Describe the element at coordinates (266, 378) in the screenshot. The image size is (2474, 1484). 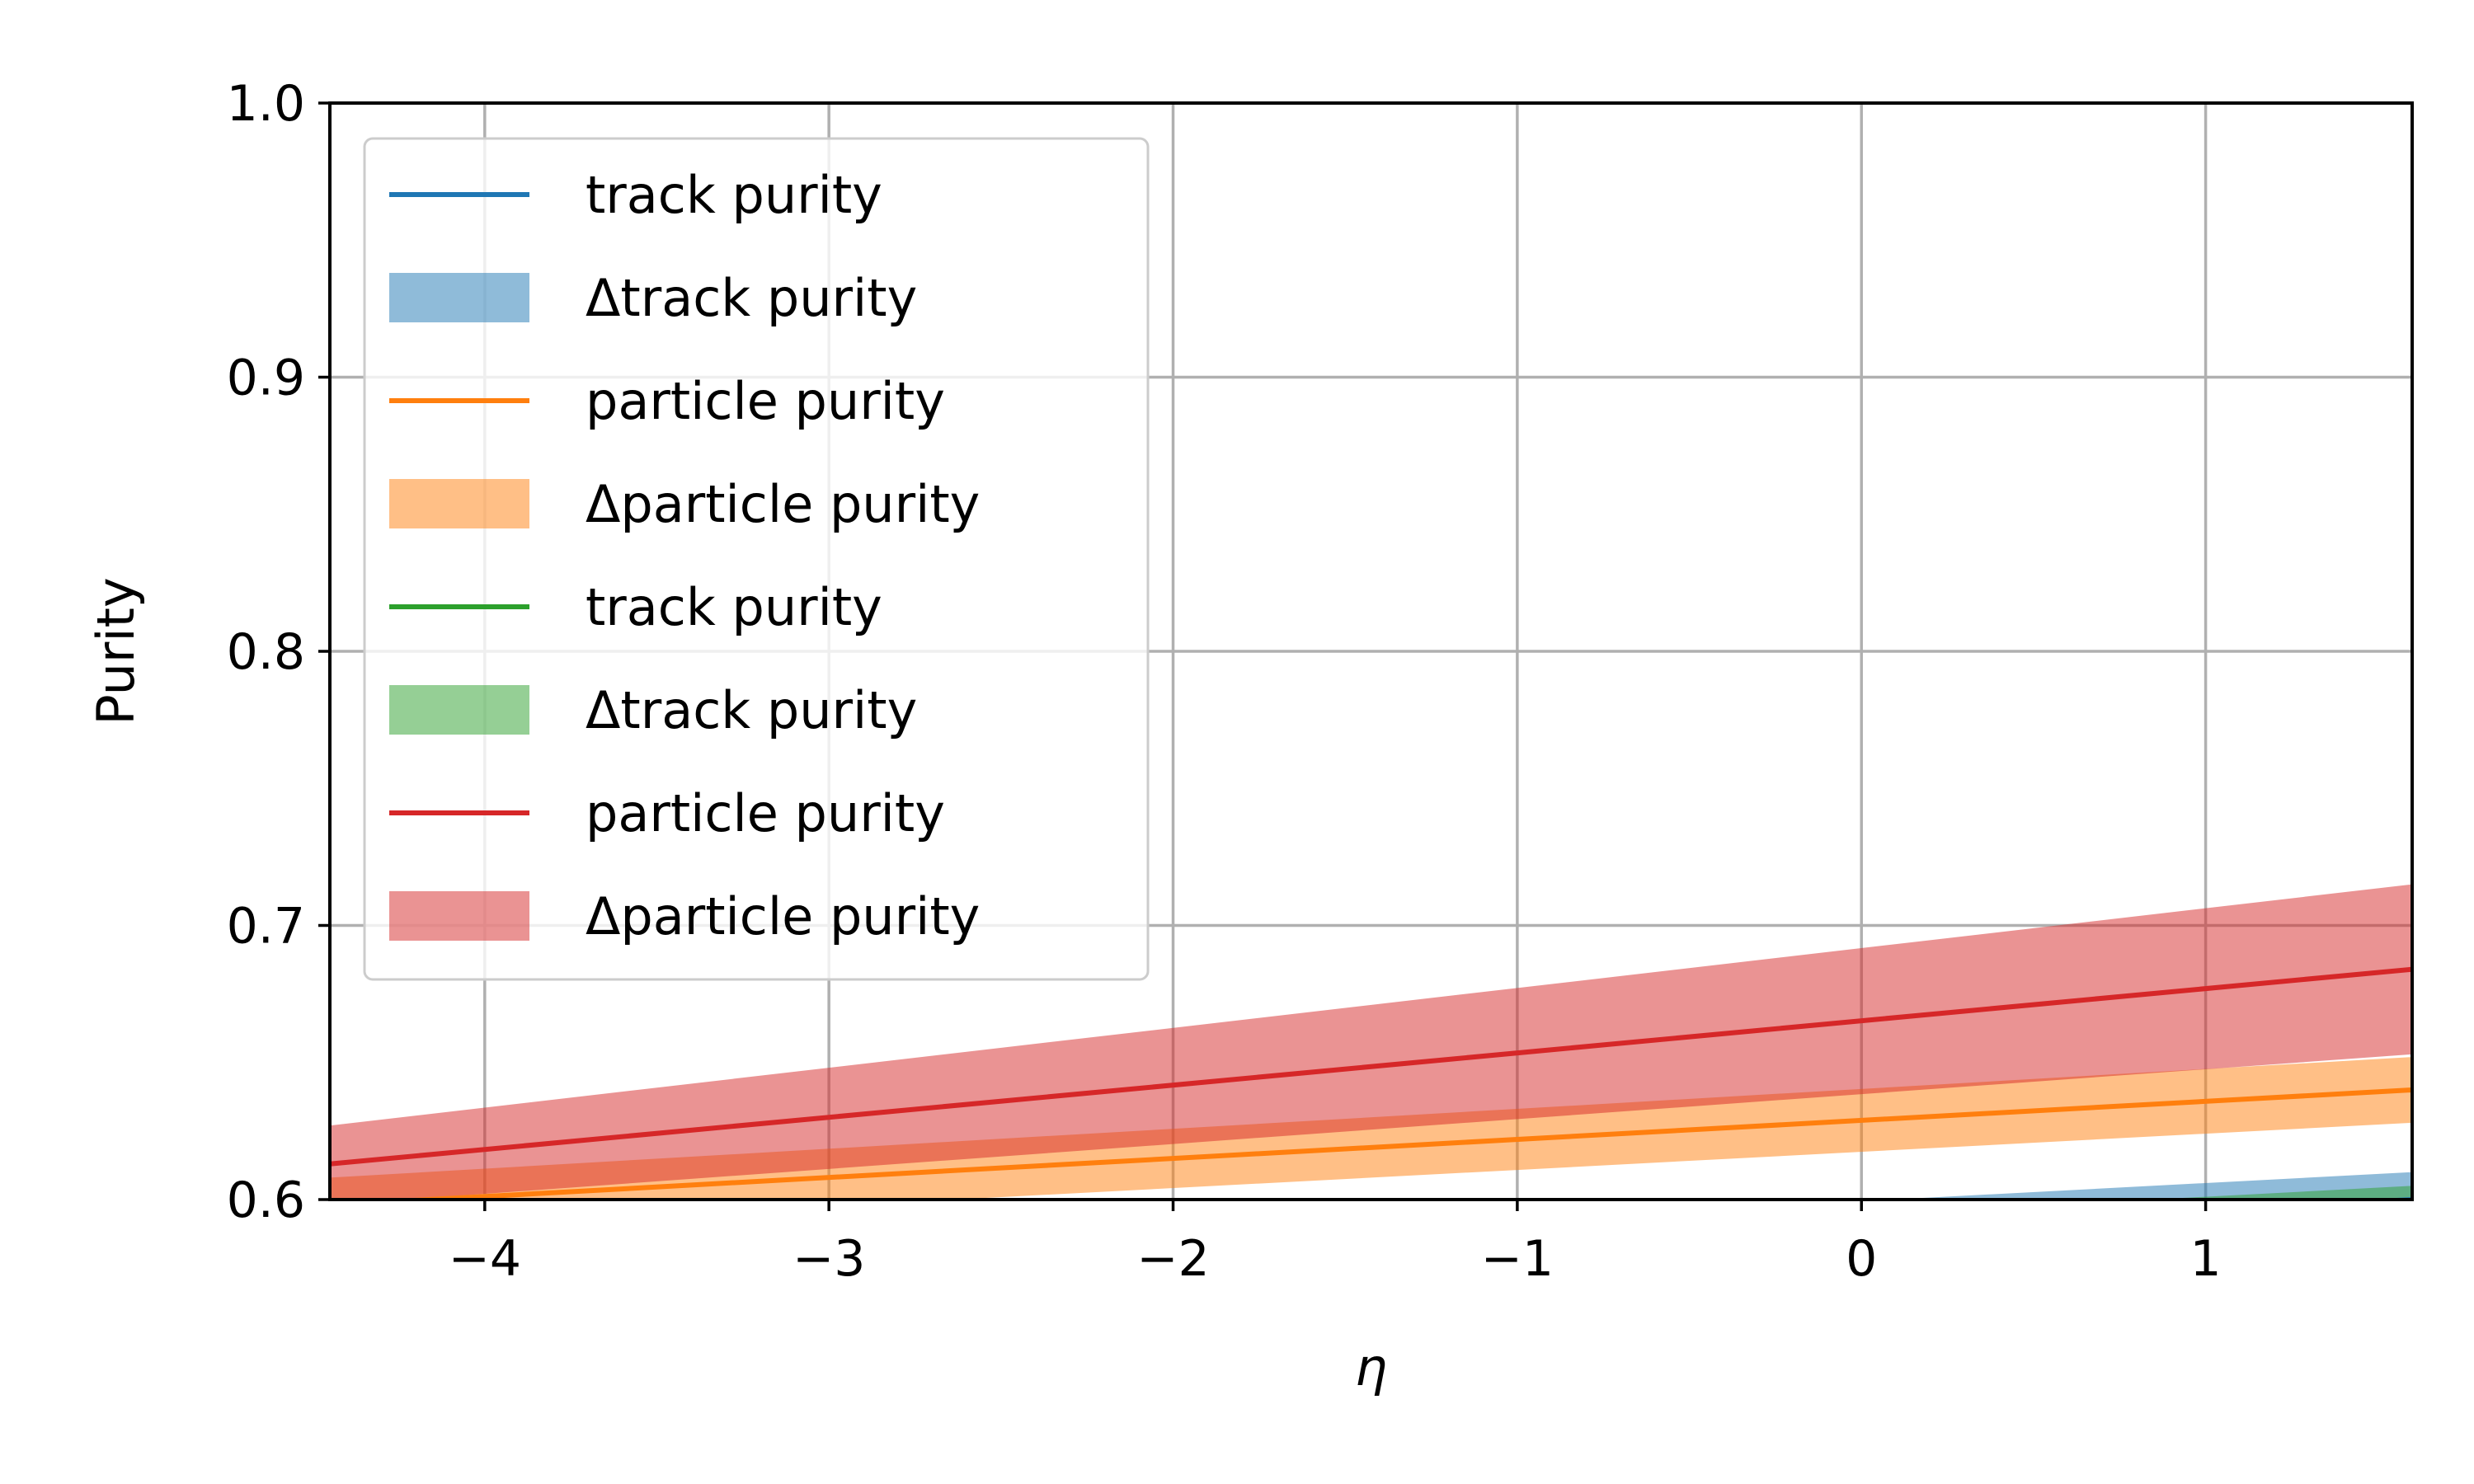
I see `y-tick-label: 0.9` at that location.